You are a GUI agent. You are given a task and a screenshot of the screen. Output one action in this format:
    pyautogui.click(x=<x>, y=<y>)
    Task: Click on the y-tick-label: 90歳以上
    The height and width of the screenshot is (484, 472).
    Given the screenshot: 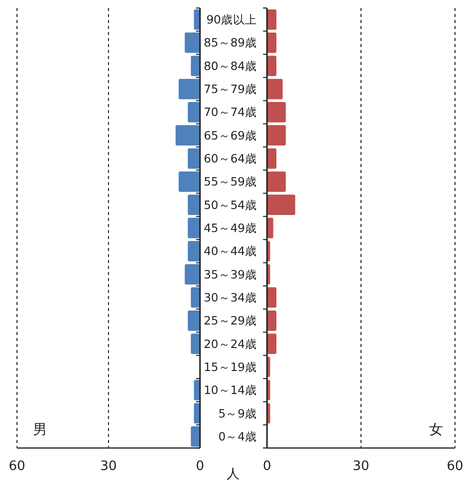 What is the action you would take?
    pyautogui.click(x=231, y=19)
    